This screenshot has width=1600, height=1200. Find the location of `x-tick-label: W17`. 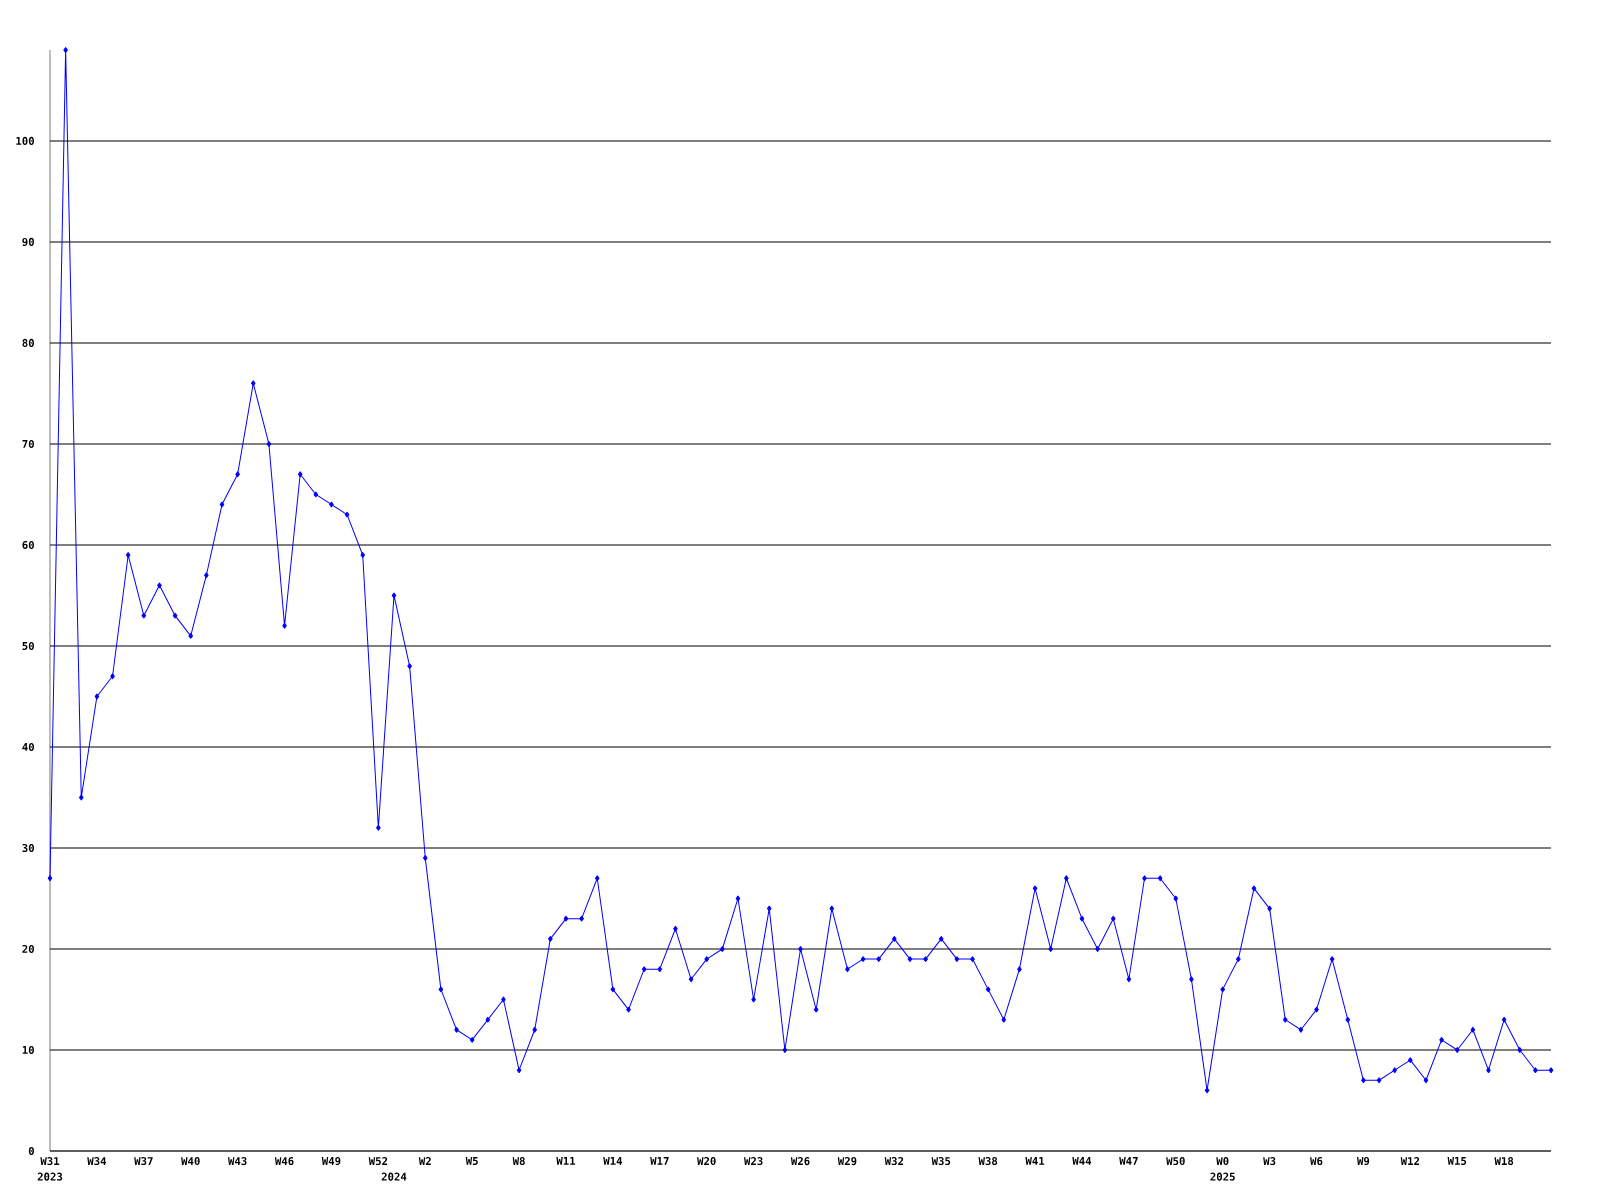

x-tick-label: W17 is located at coordinates (659, 1161).